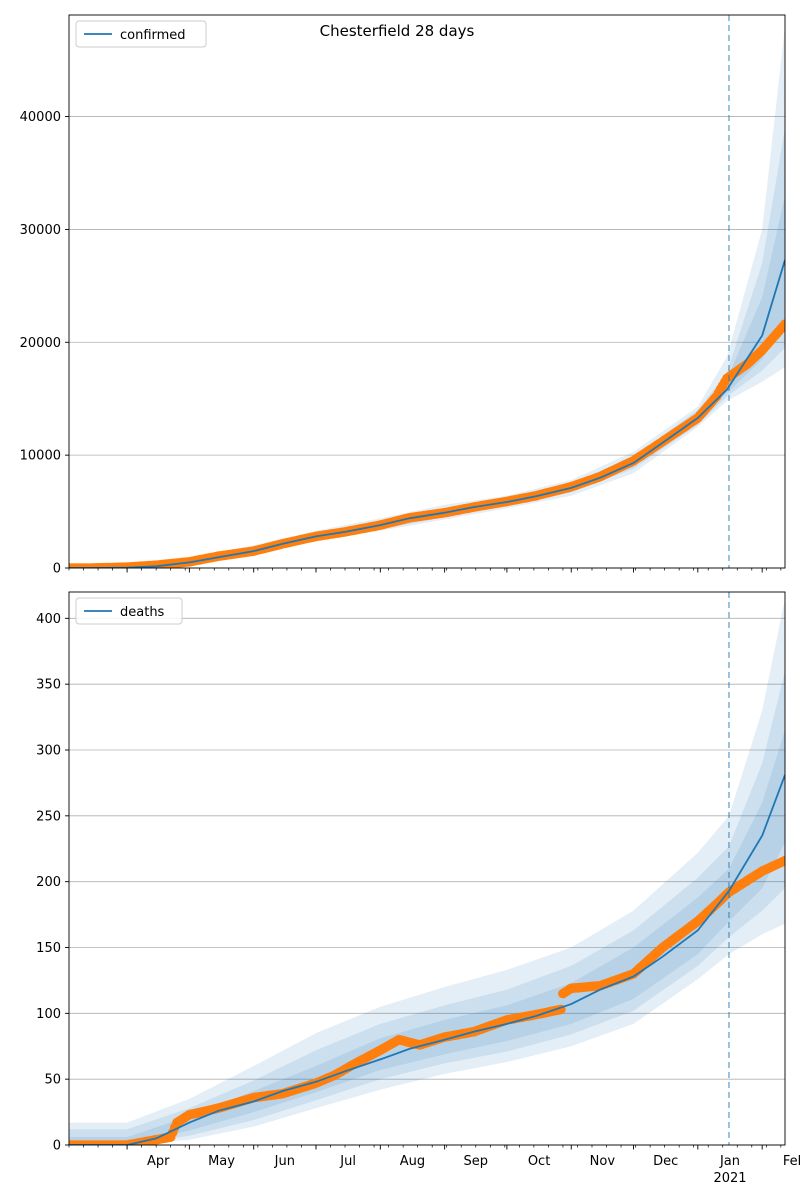  I want to click on y-tick-label: 100, so click(48, 1014).